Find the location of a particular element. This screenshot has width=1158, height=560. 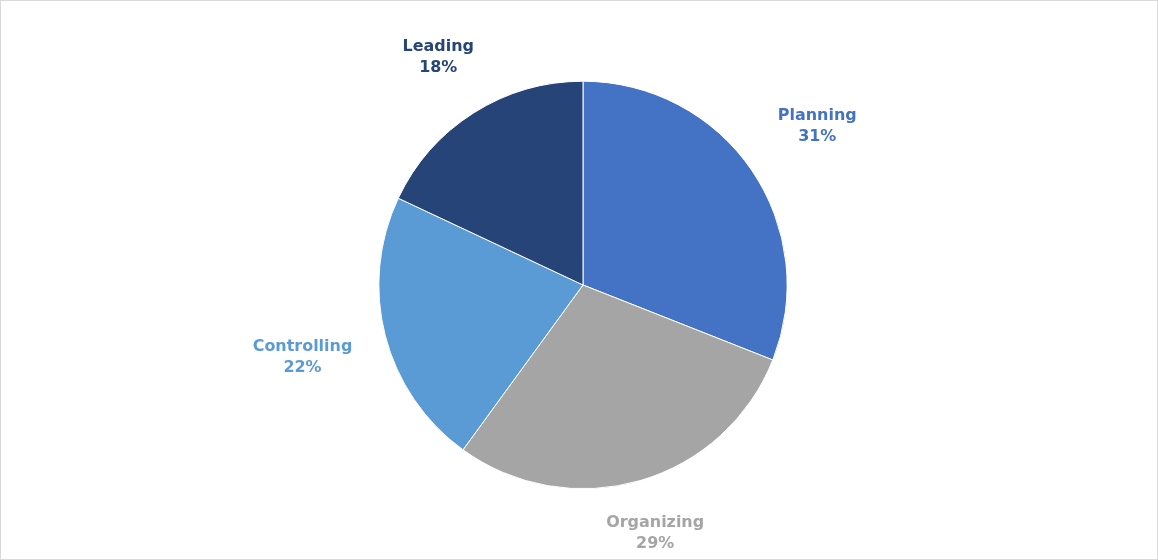

data-label: 22% is located at coordinates (302, 366).